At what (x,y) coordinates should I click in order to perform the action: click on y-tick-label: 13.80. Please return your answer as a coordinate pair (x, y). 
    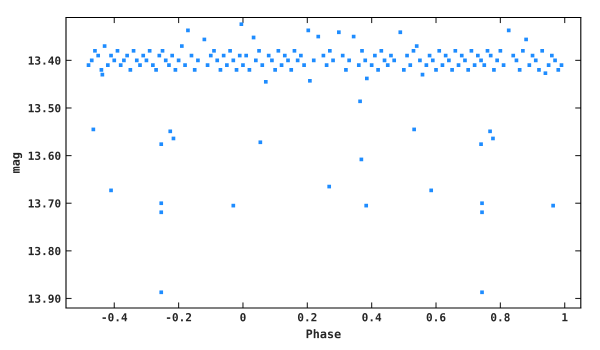
    Looking at the image, I should click on (44, 251).